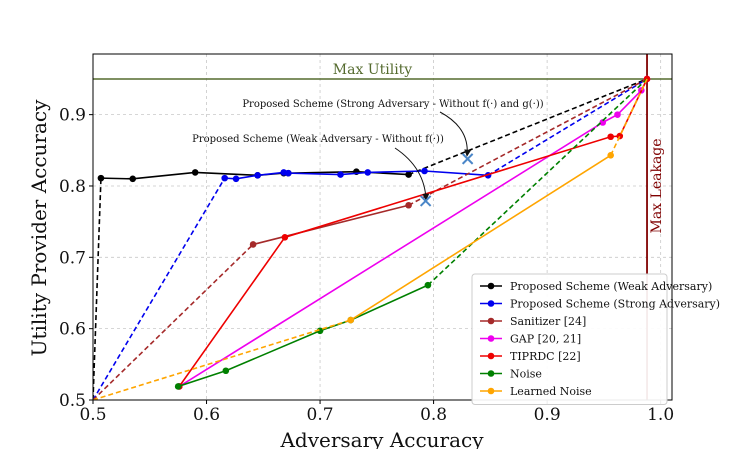 Image resolution: width=747 pixels, height=449 pixels. What do you see at coordinates (433, 415) in the screenshot?
I see `x-tick-label: 0.8` at bounding box center [433, 415].